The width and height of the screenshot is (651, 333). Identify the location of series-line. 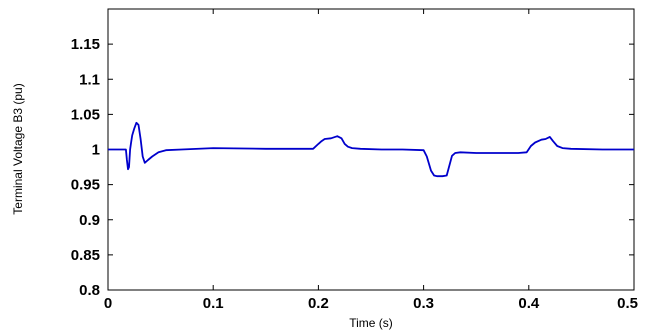
(371, 149).